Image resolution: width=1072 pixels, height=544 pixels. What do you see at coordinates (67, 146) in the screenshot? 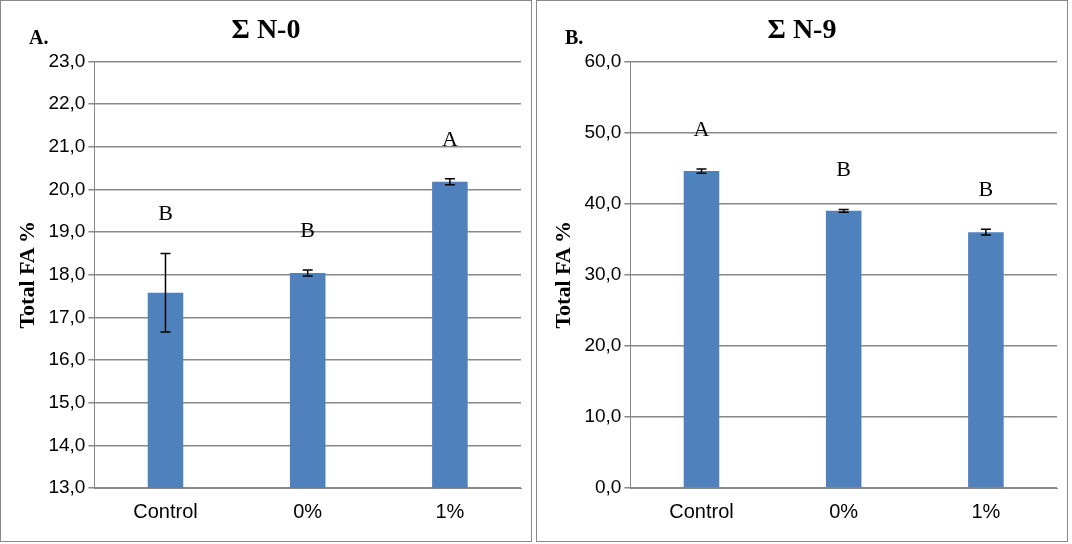
I see `y-tick-label: 21,0` at bounding box center [67, 146].